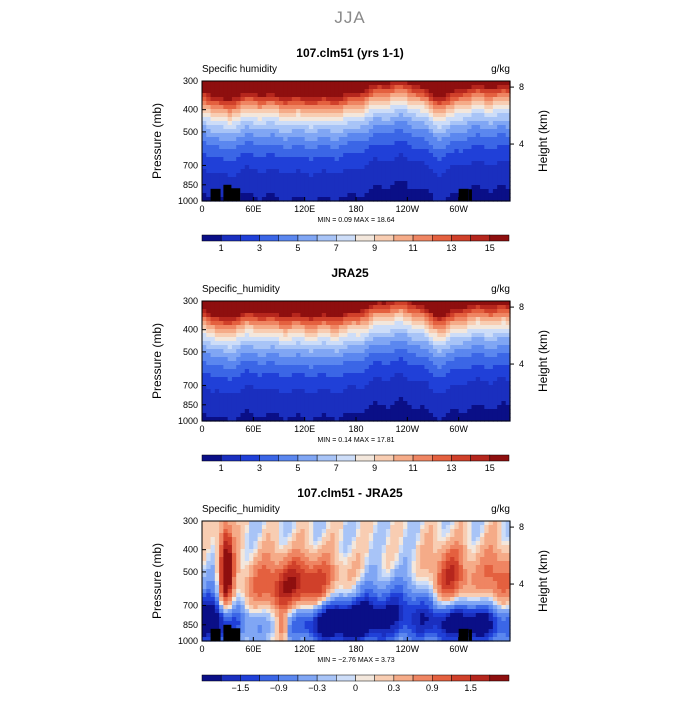  I want to click on y2-axis-title: Height (km), so click(543, 141).